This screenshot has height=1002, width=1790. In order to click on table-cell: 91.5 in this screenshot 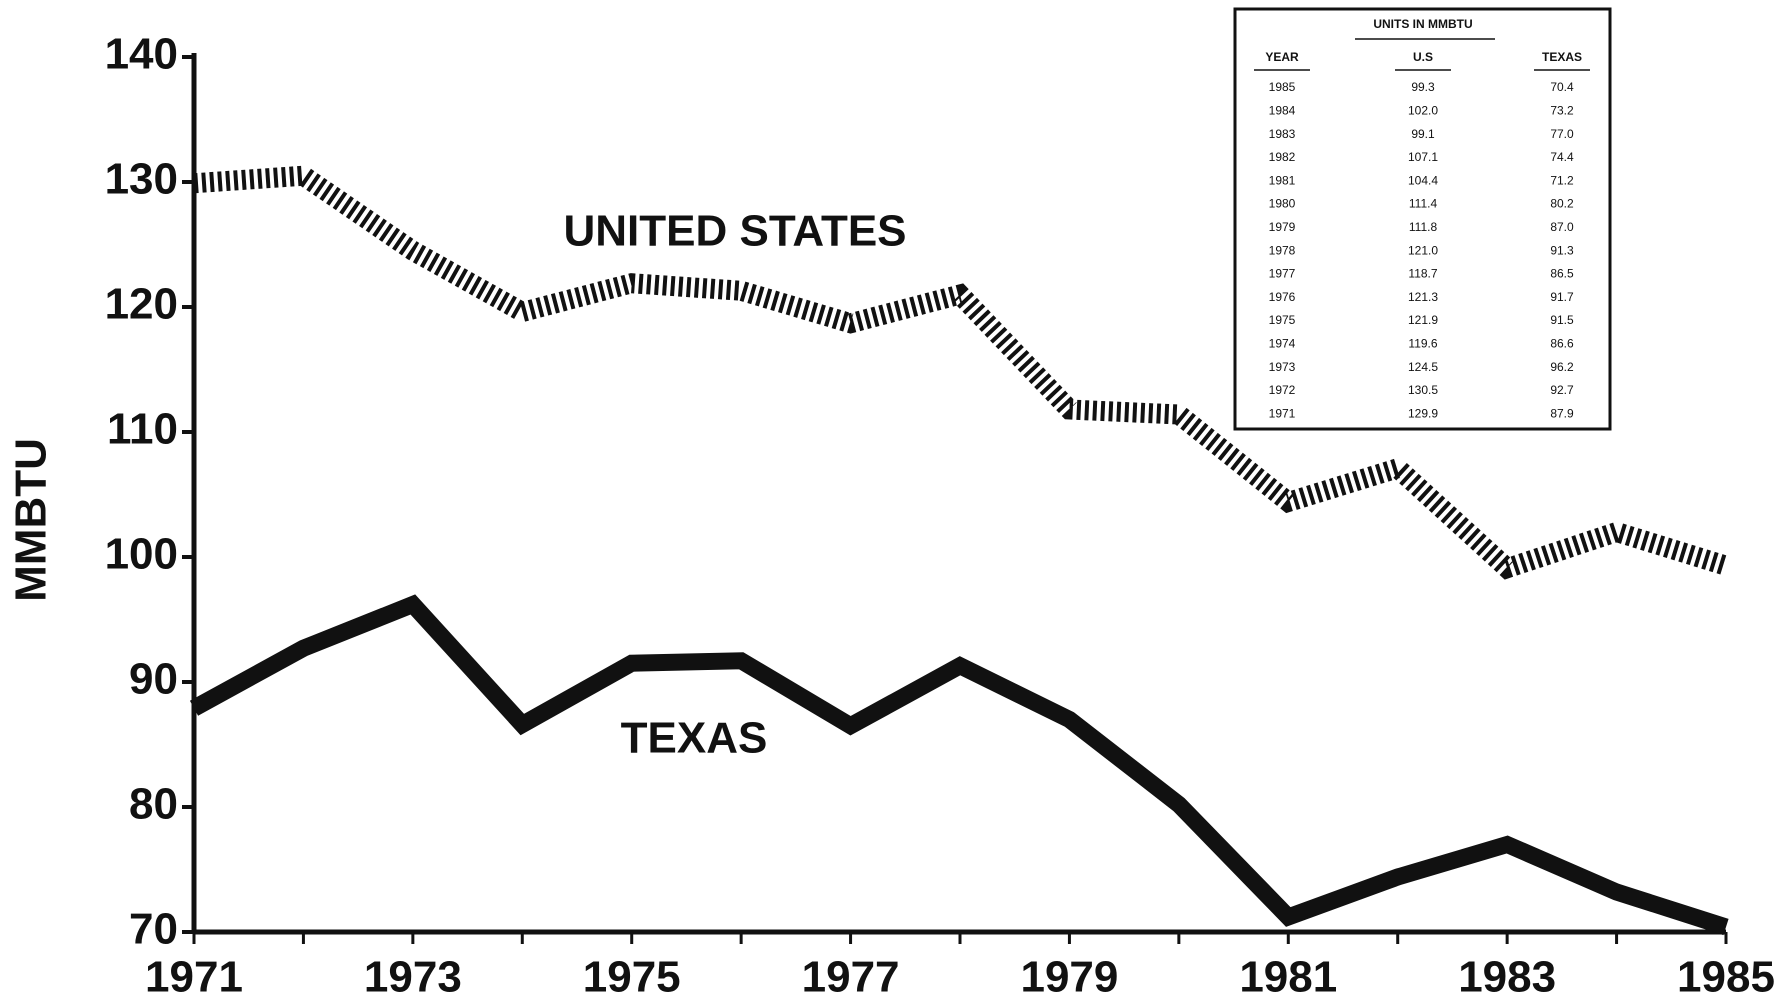, I will do `click(1562, 320)`.